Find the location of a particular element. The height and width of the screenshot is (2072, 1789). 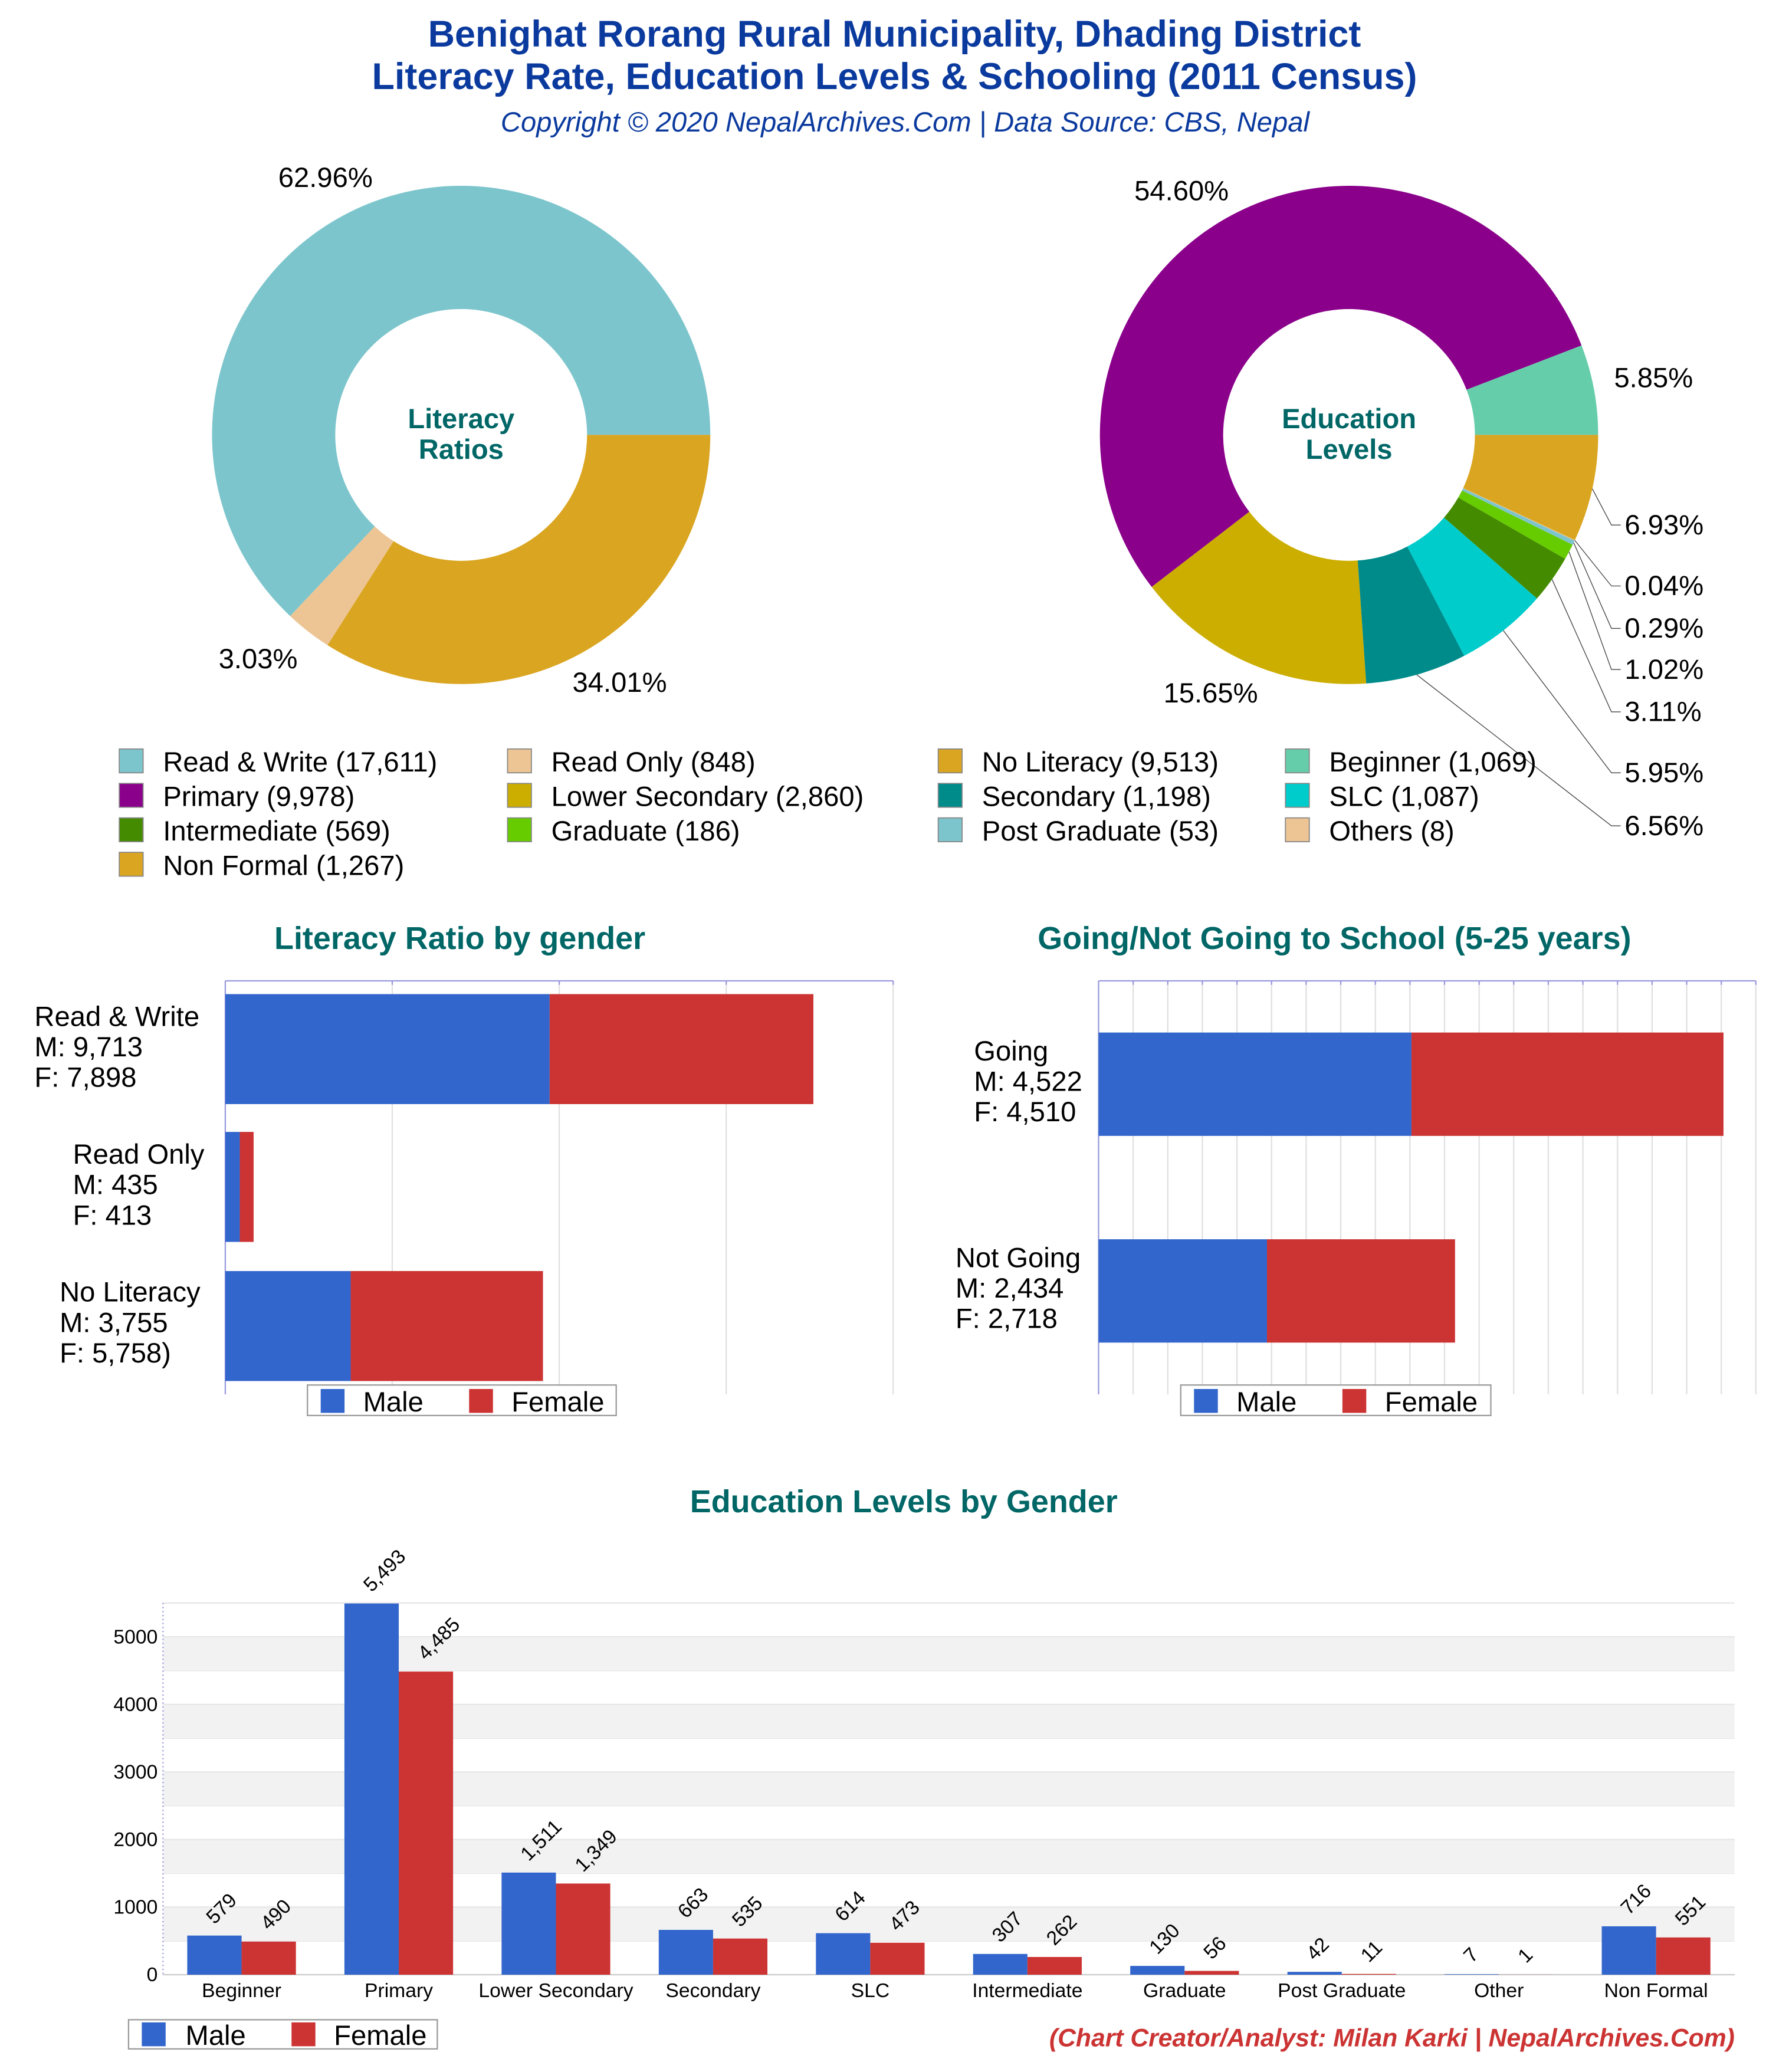

pct-label: 5.85% is located at coordinates (1653, 377).